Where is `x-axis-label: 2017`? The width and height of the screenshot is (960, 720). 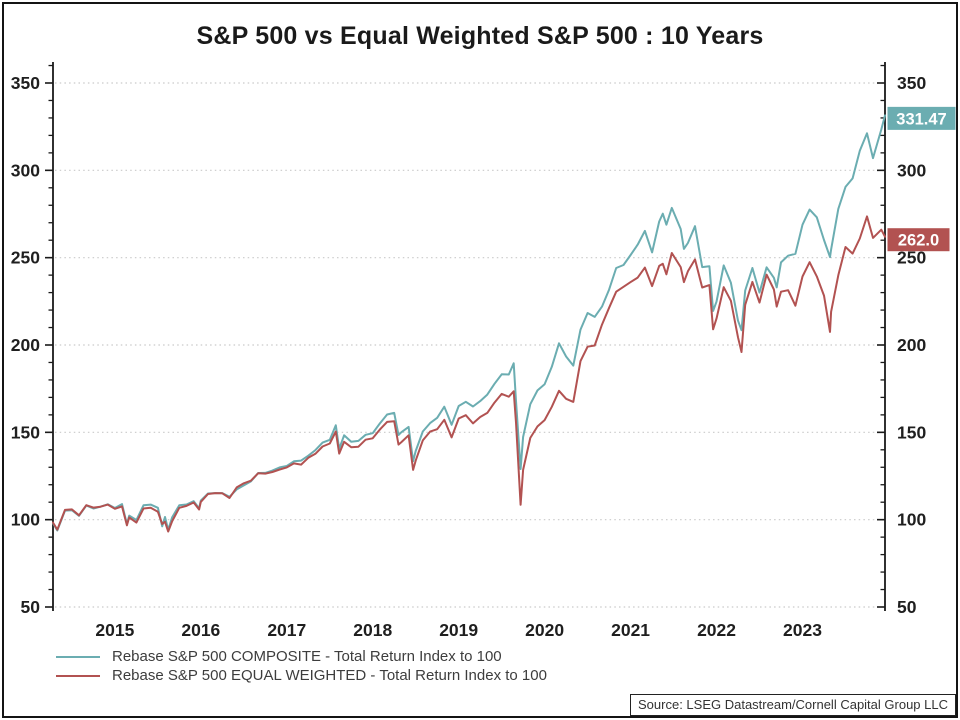
x-axis-label: 2017 is located at coordinates (286, 630).